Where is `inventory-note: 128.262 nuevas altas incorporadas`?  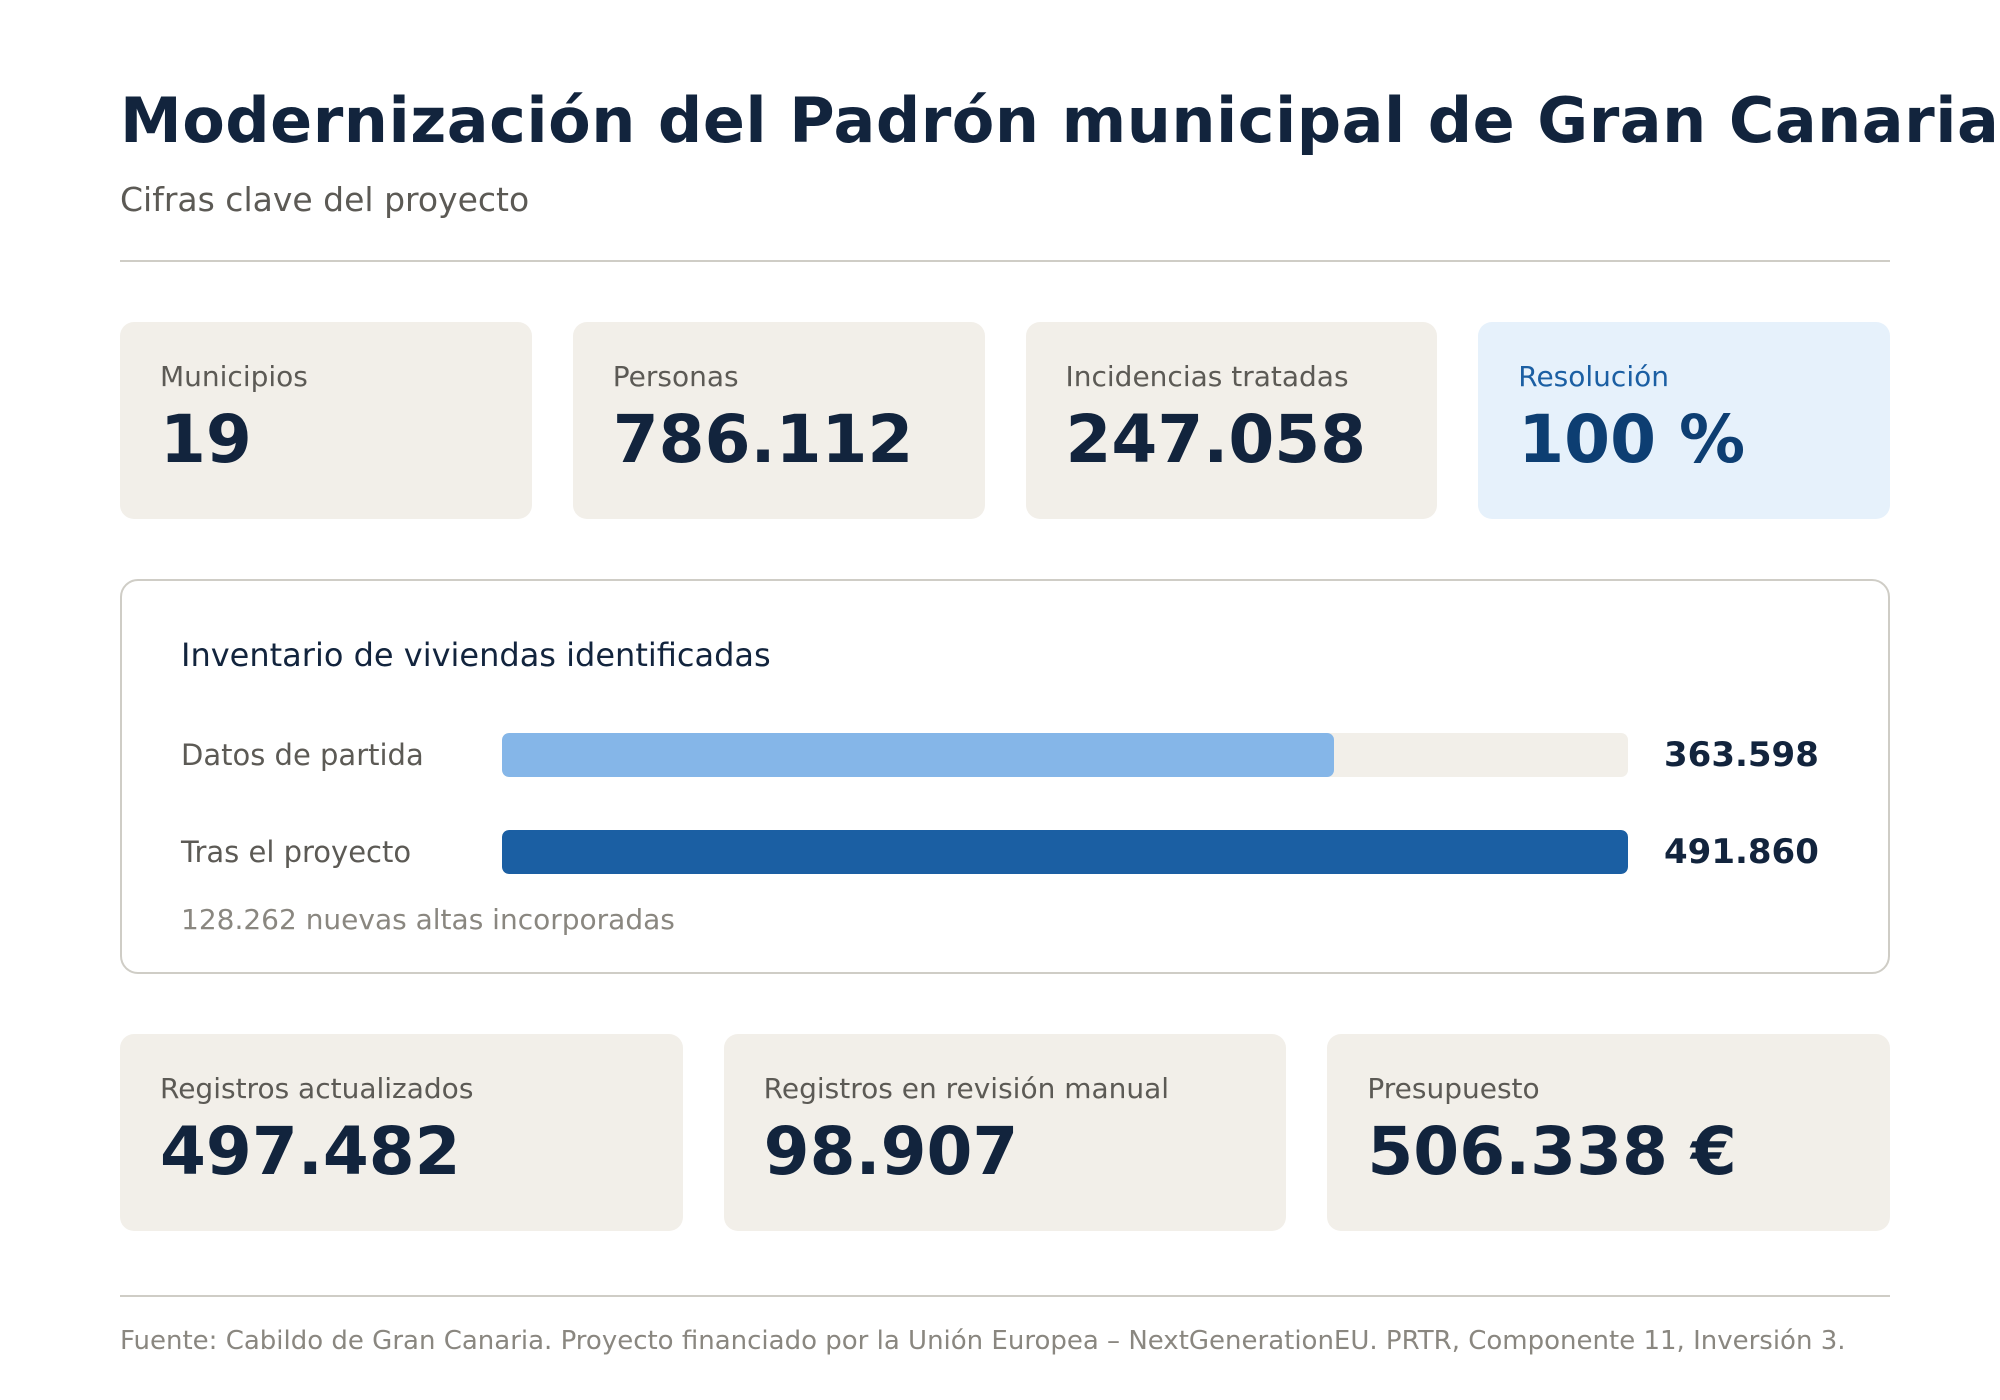 inventory-note: 128.262 nuevas altas incorporadas is located at coordinates (428, 919).